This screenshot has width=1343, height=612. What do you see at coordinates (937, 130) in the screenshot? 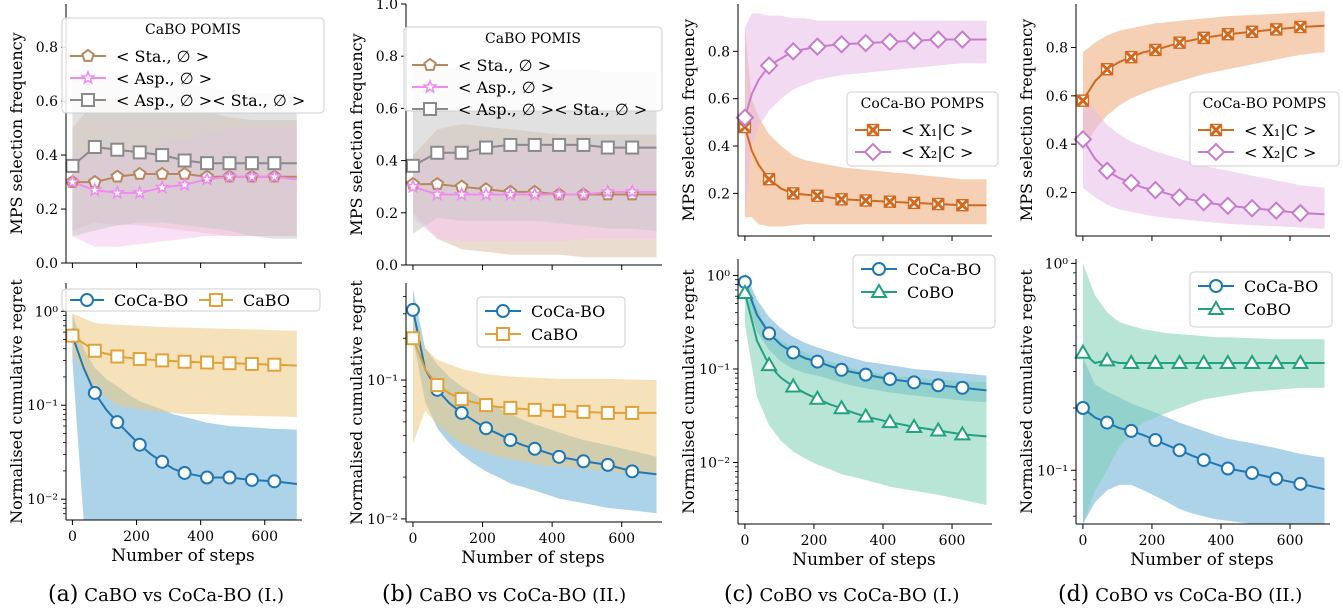
I see `legend-label: < X₁|C >` at bounding box center [937, 130].